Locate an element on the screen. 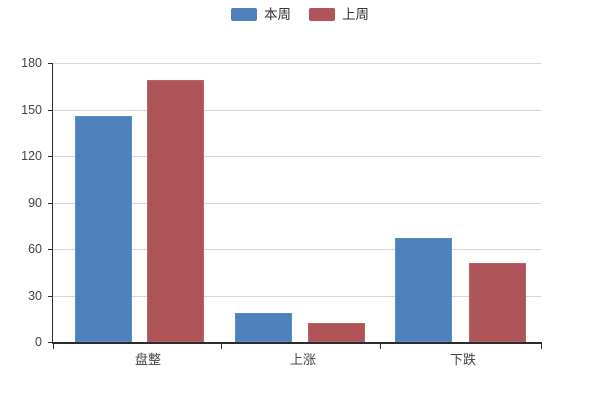 The image size is (600, 400). bar-benzhou-shangzhang is located at coordinates (263, 327).